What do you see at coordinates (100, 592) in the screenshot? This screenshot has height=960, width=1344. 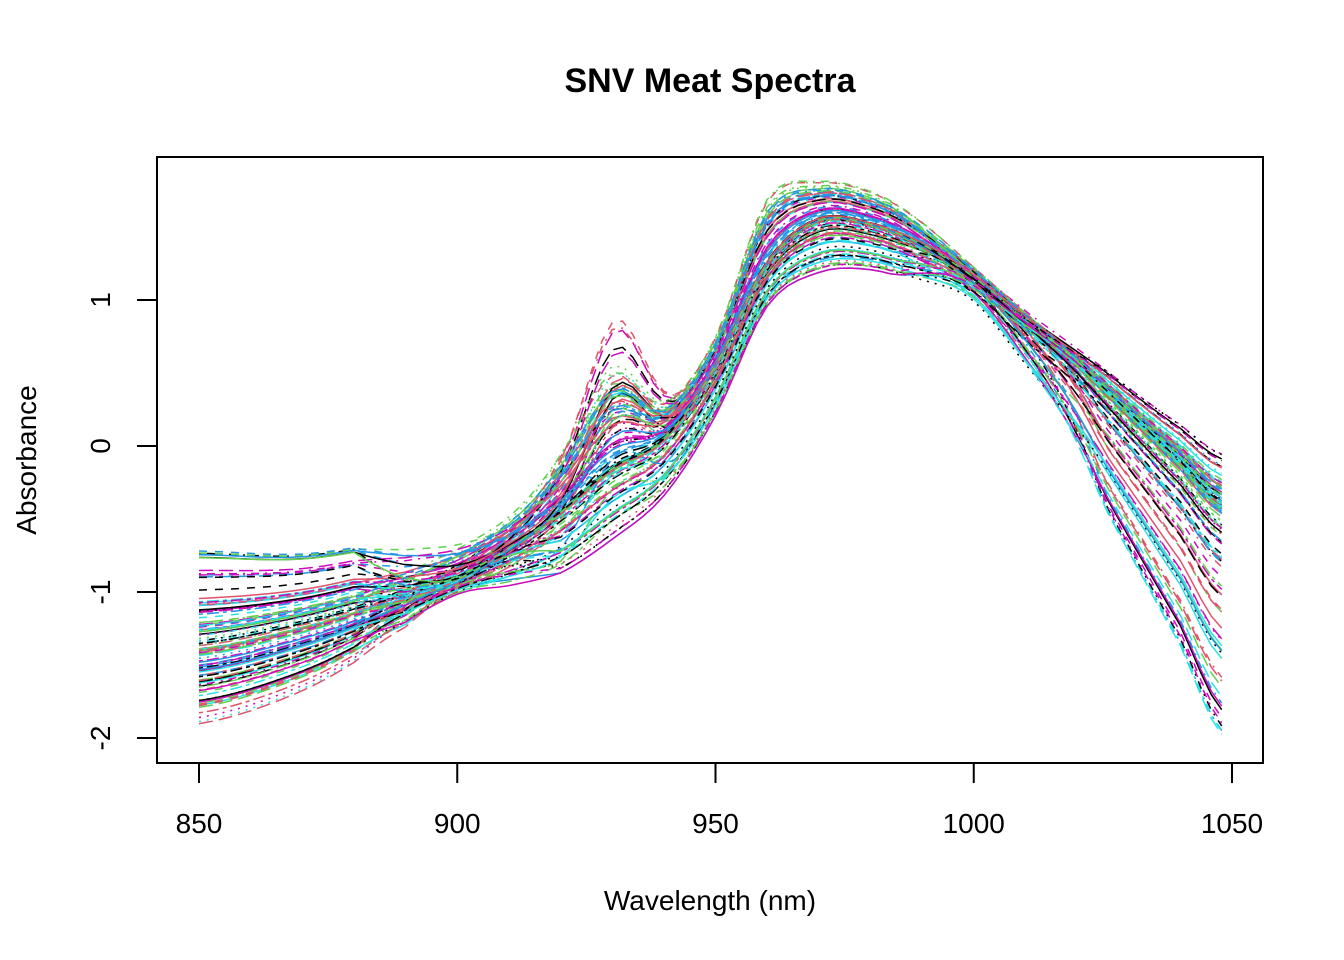 I see `y-tick-label: -1` at bounding box center [100, 592].